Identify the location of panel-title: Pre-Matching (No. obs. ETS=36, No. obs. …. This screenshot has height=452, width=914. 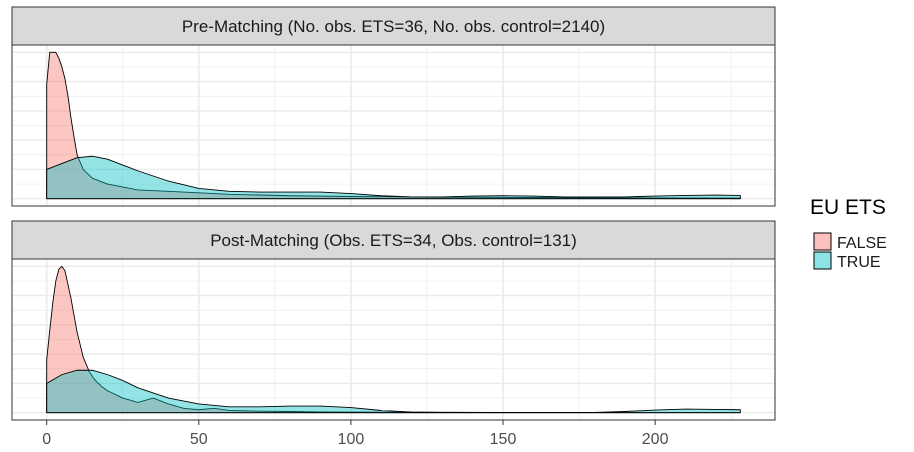
(393, 26).